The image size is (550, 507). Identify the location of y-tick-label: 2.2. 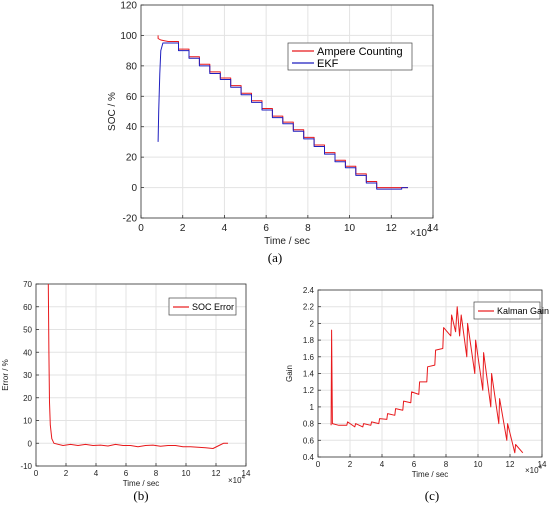
(309, 307).